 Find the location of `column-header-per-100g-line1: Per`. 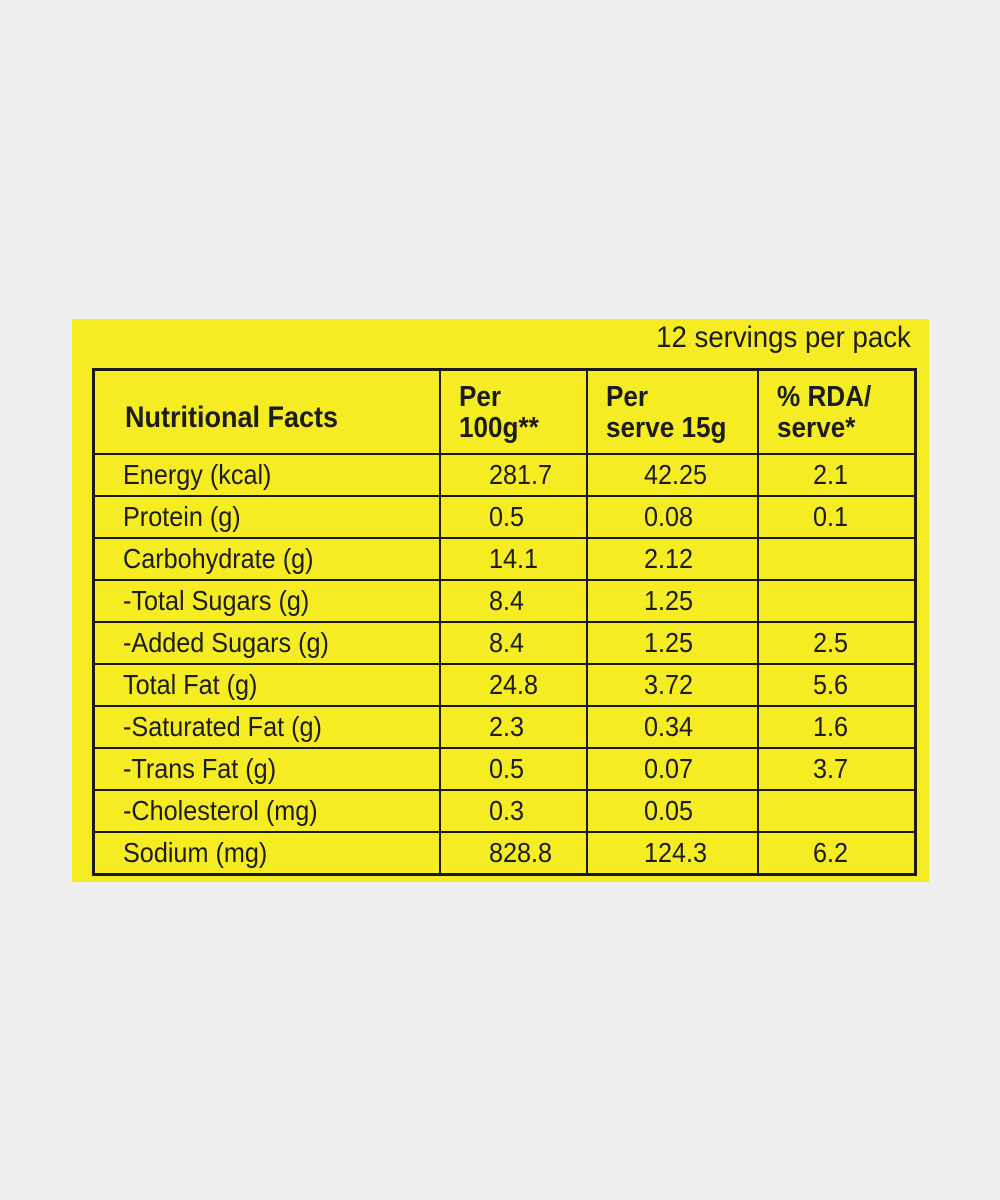

column-header-per-100g-line1: Per is located at coordinates (479, 397).